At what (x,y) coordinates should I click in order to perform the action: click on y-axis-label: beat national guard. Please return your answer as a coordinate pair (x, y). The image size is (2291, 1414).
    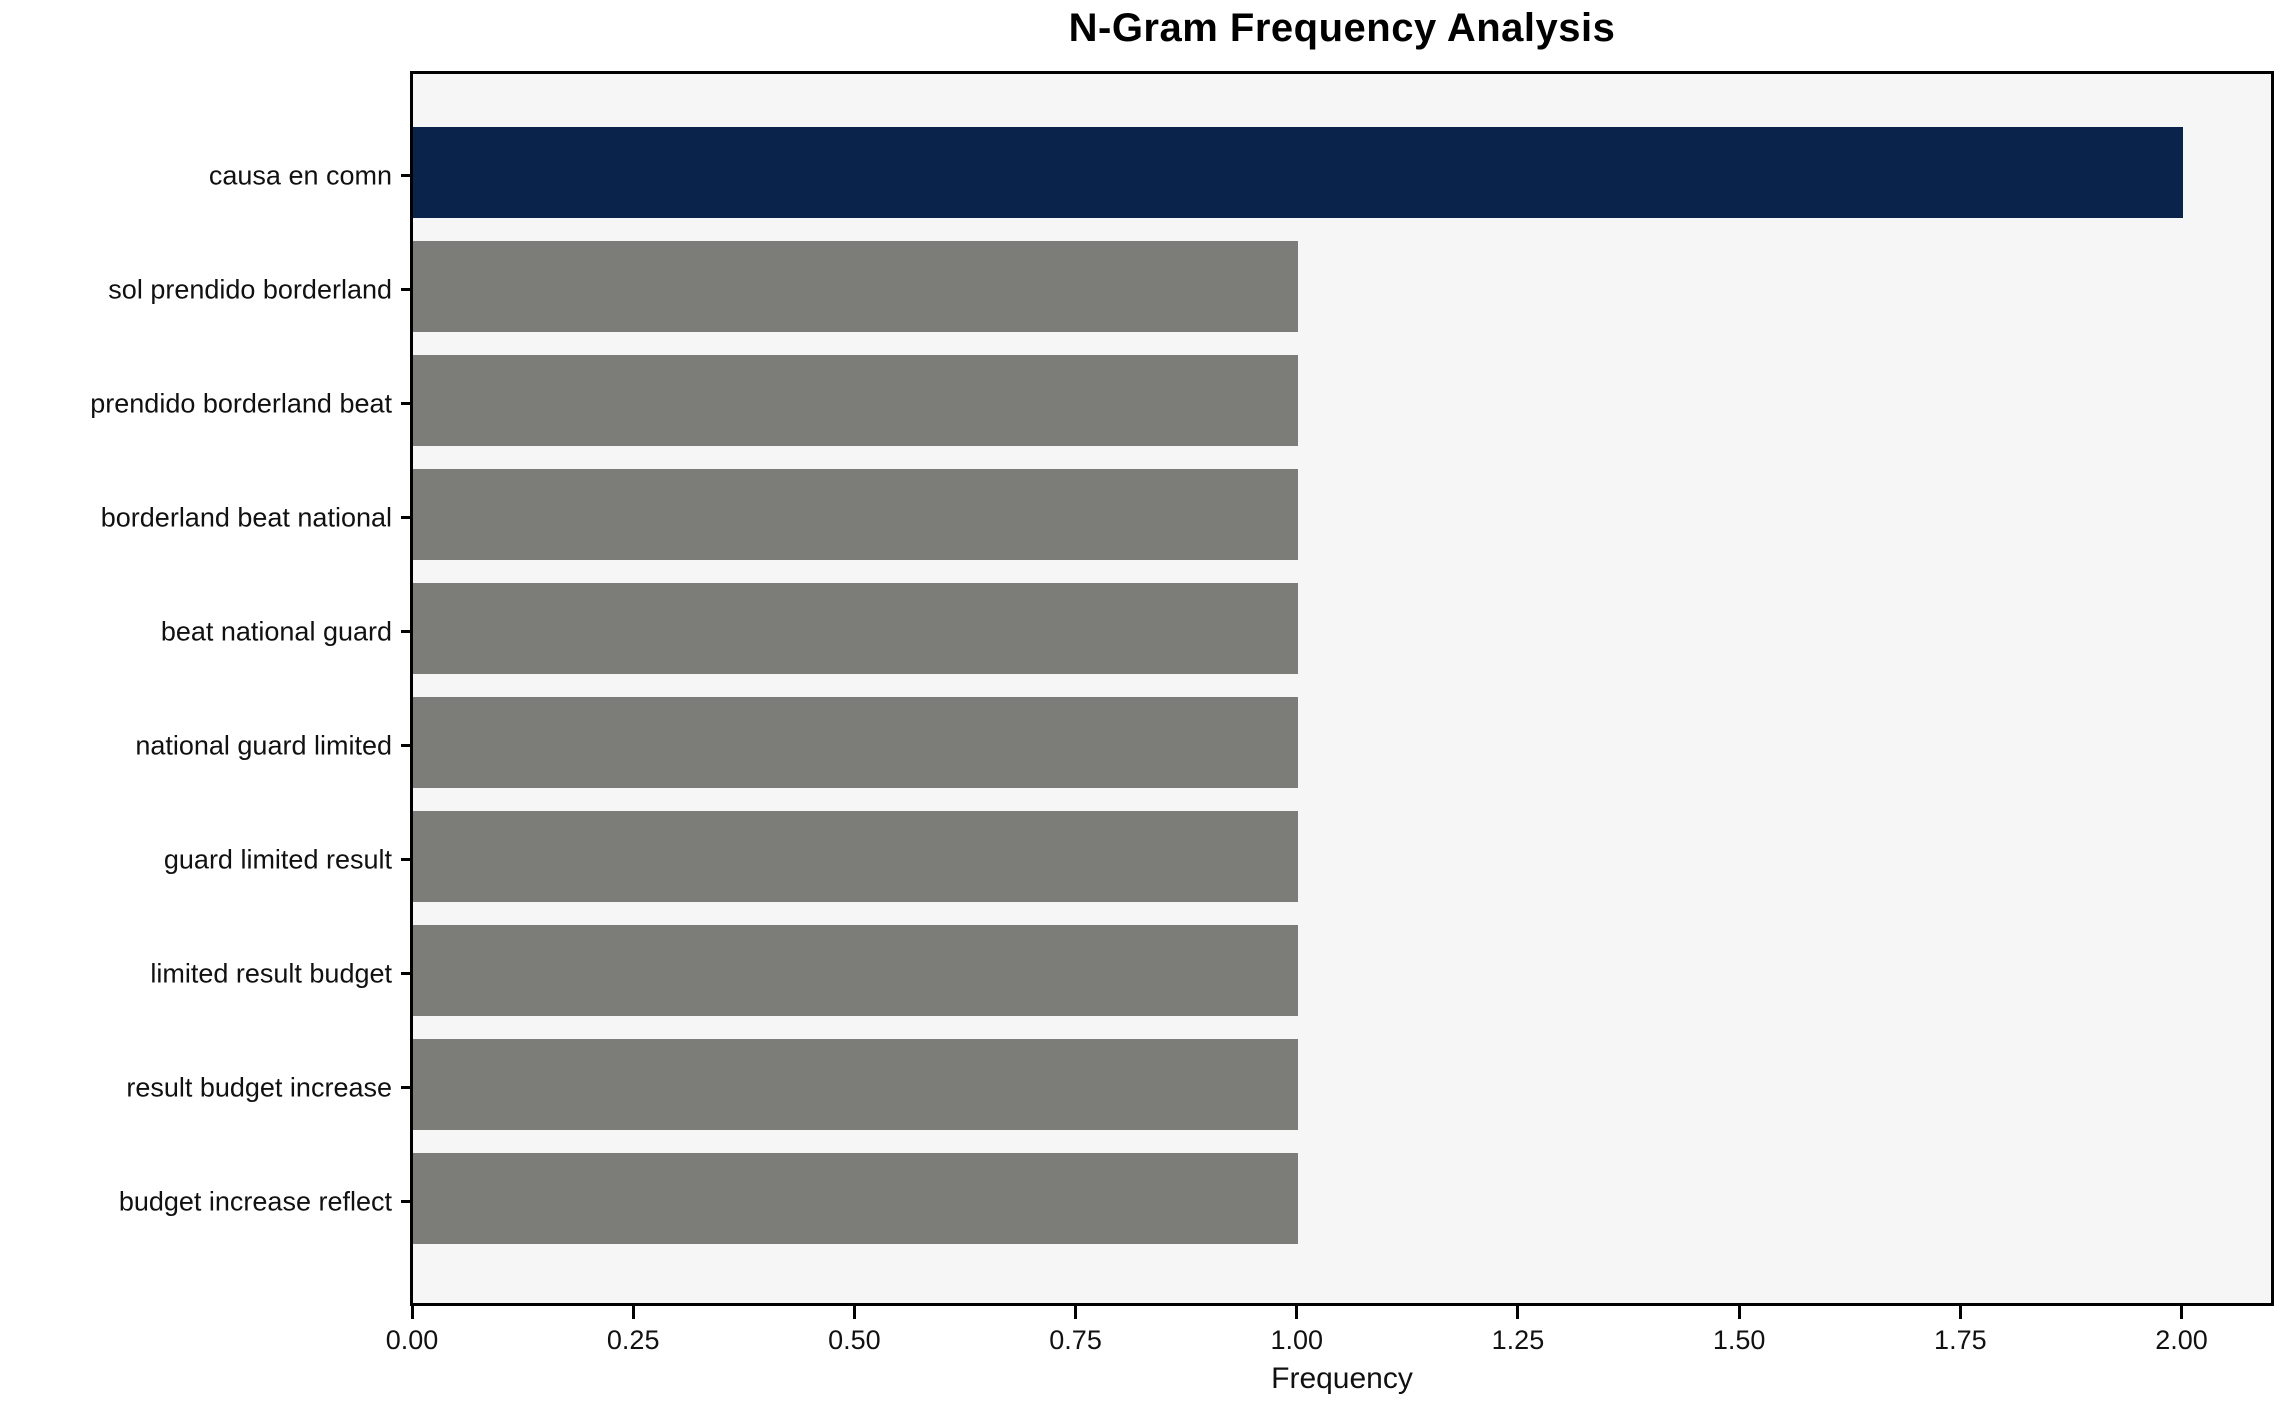
    Looking at the image, I should click on (276, 631).